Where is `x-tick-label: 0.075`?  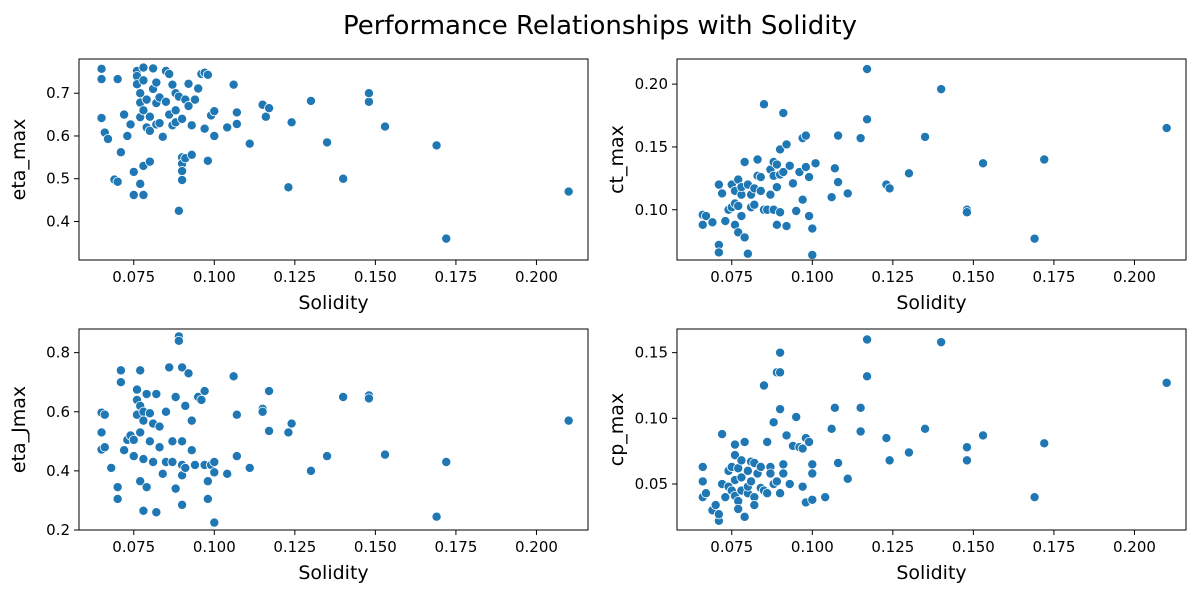
x-tick-label: 0.075 is located at coordinates (133, 277).